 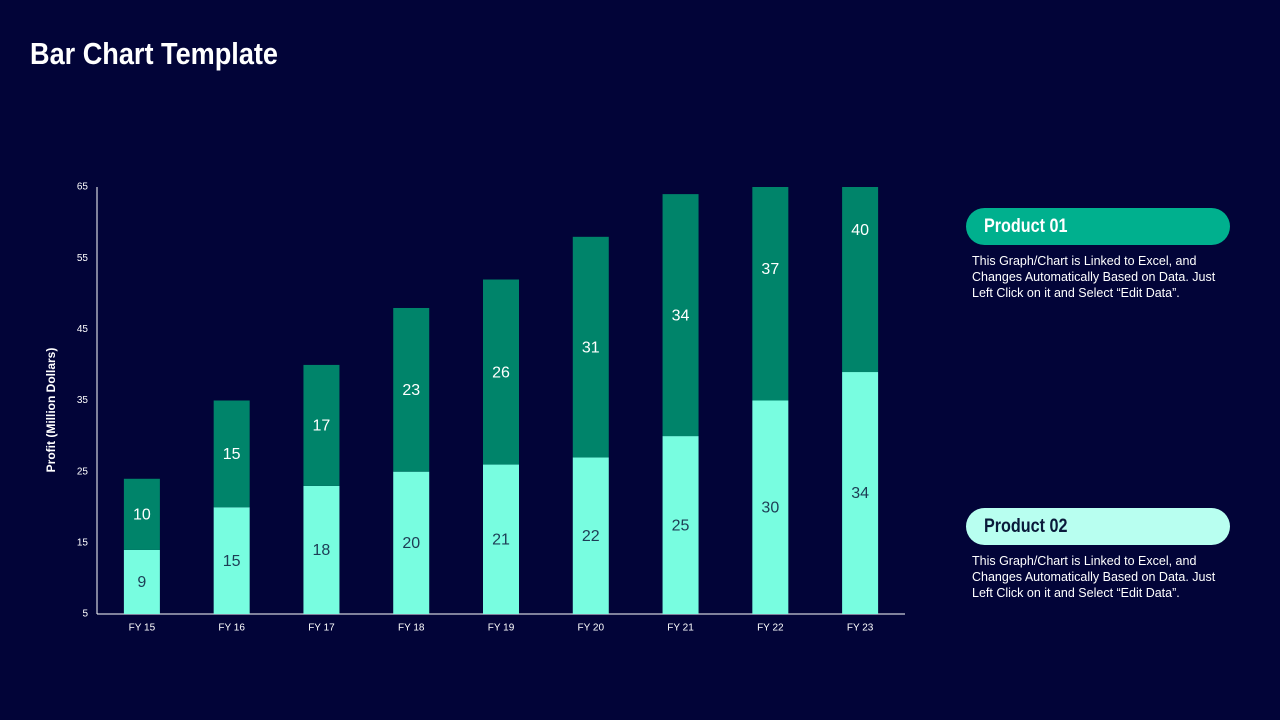 What do you see at coordinates (411, 628) in the screenshot?
I see `x-tick-label: FY 18` at bounding box center [411, 628].